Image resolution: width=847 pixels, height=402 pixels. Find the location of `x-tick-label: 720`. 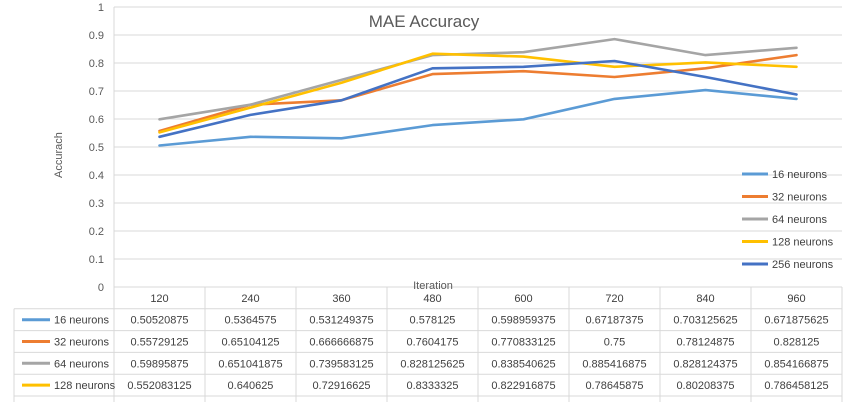

x-tick-label: 720 is located at coordinates (614, 299).